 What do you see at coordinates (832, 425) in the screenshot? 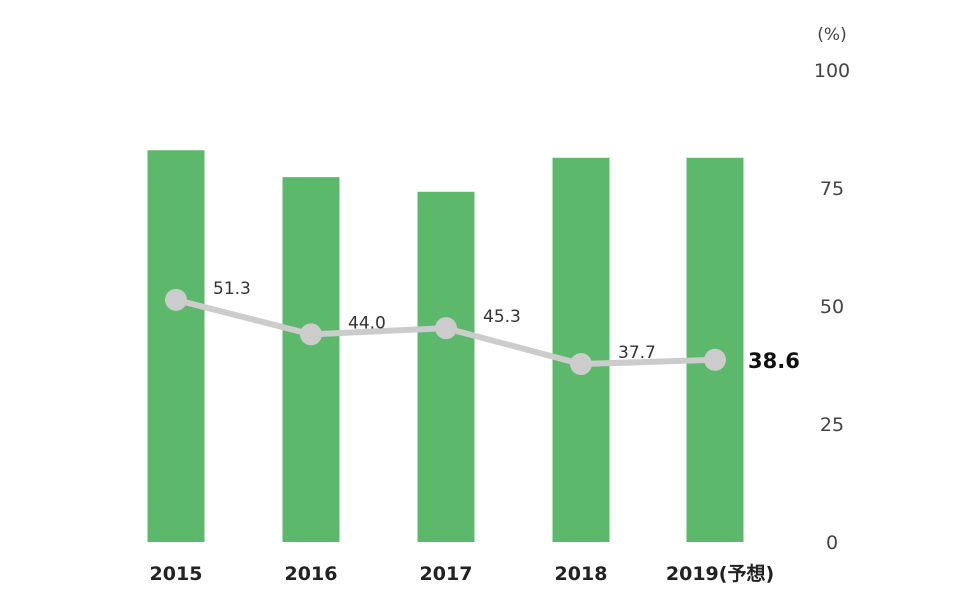
I see `y-tick-label: 25` at bounding box center [832, 425].